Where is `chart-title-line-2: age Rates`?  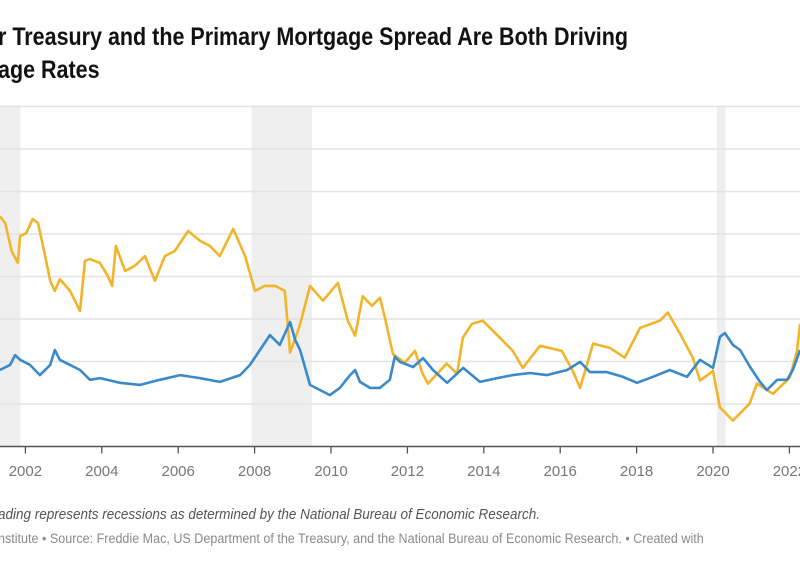 chart-title-line-2: age Rates is located at coordinates (50, 70).